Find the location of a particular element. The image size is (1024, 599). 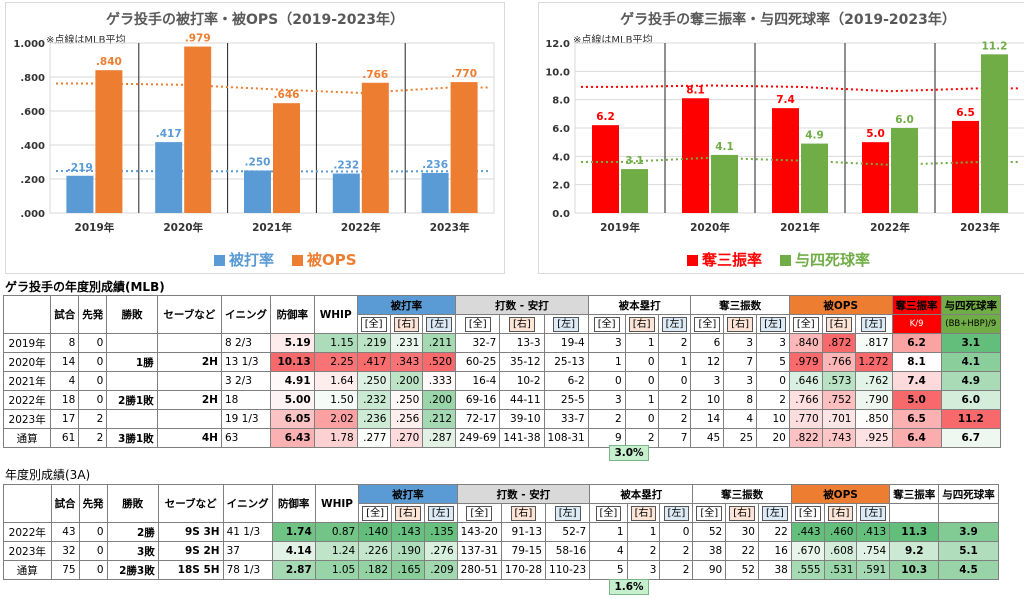

stat-cell: .276 is located at coordinates (440, 551).